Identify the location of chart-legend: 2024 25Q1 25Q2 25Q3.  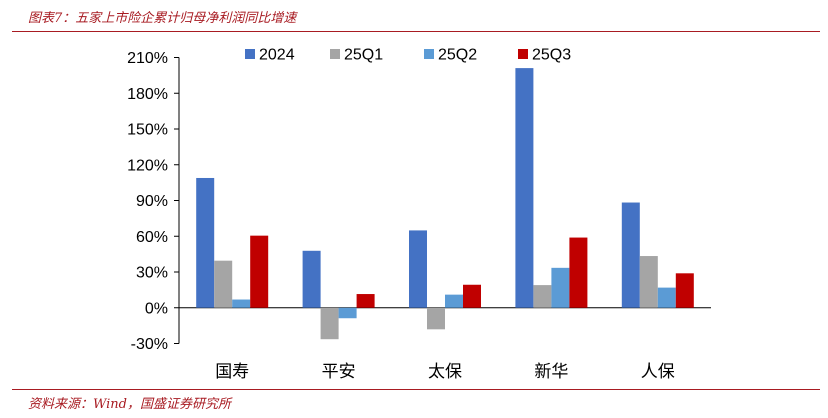
(408, 55).